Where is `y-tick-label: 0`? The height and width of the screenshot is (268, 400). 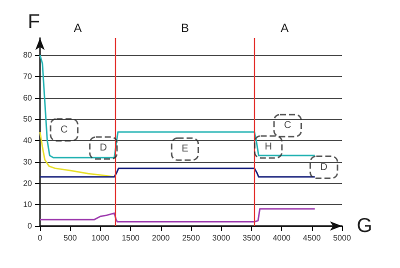
y-tick-label: 0 is located at coordinates (30, 226).